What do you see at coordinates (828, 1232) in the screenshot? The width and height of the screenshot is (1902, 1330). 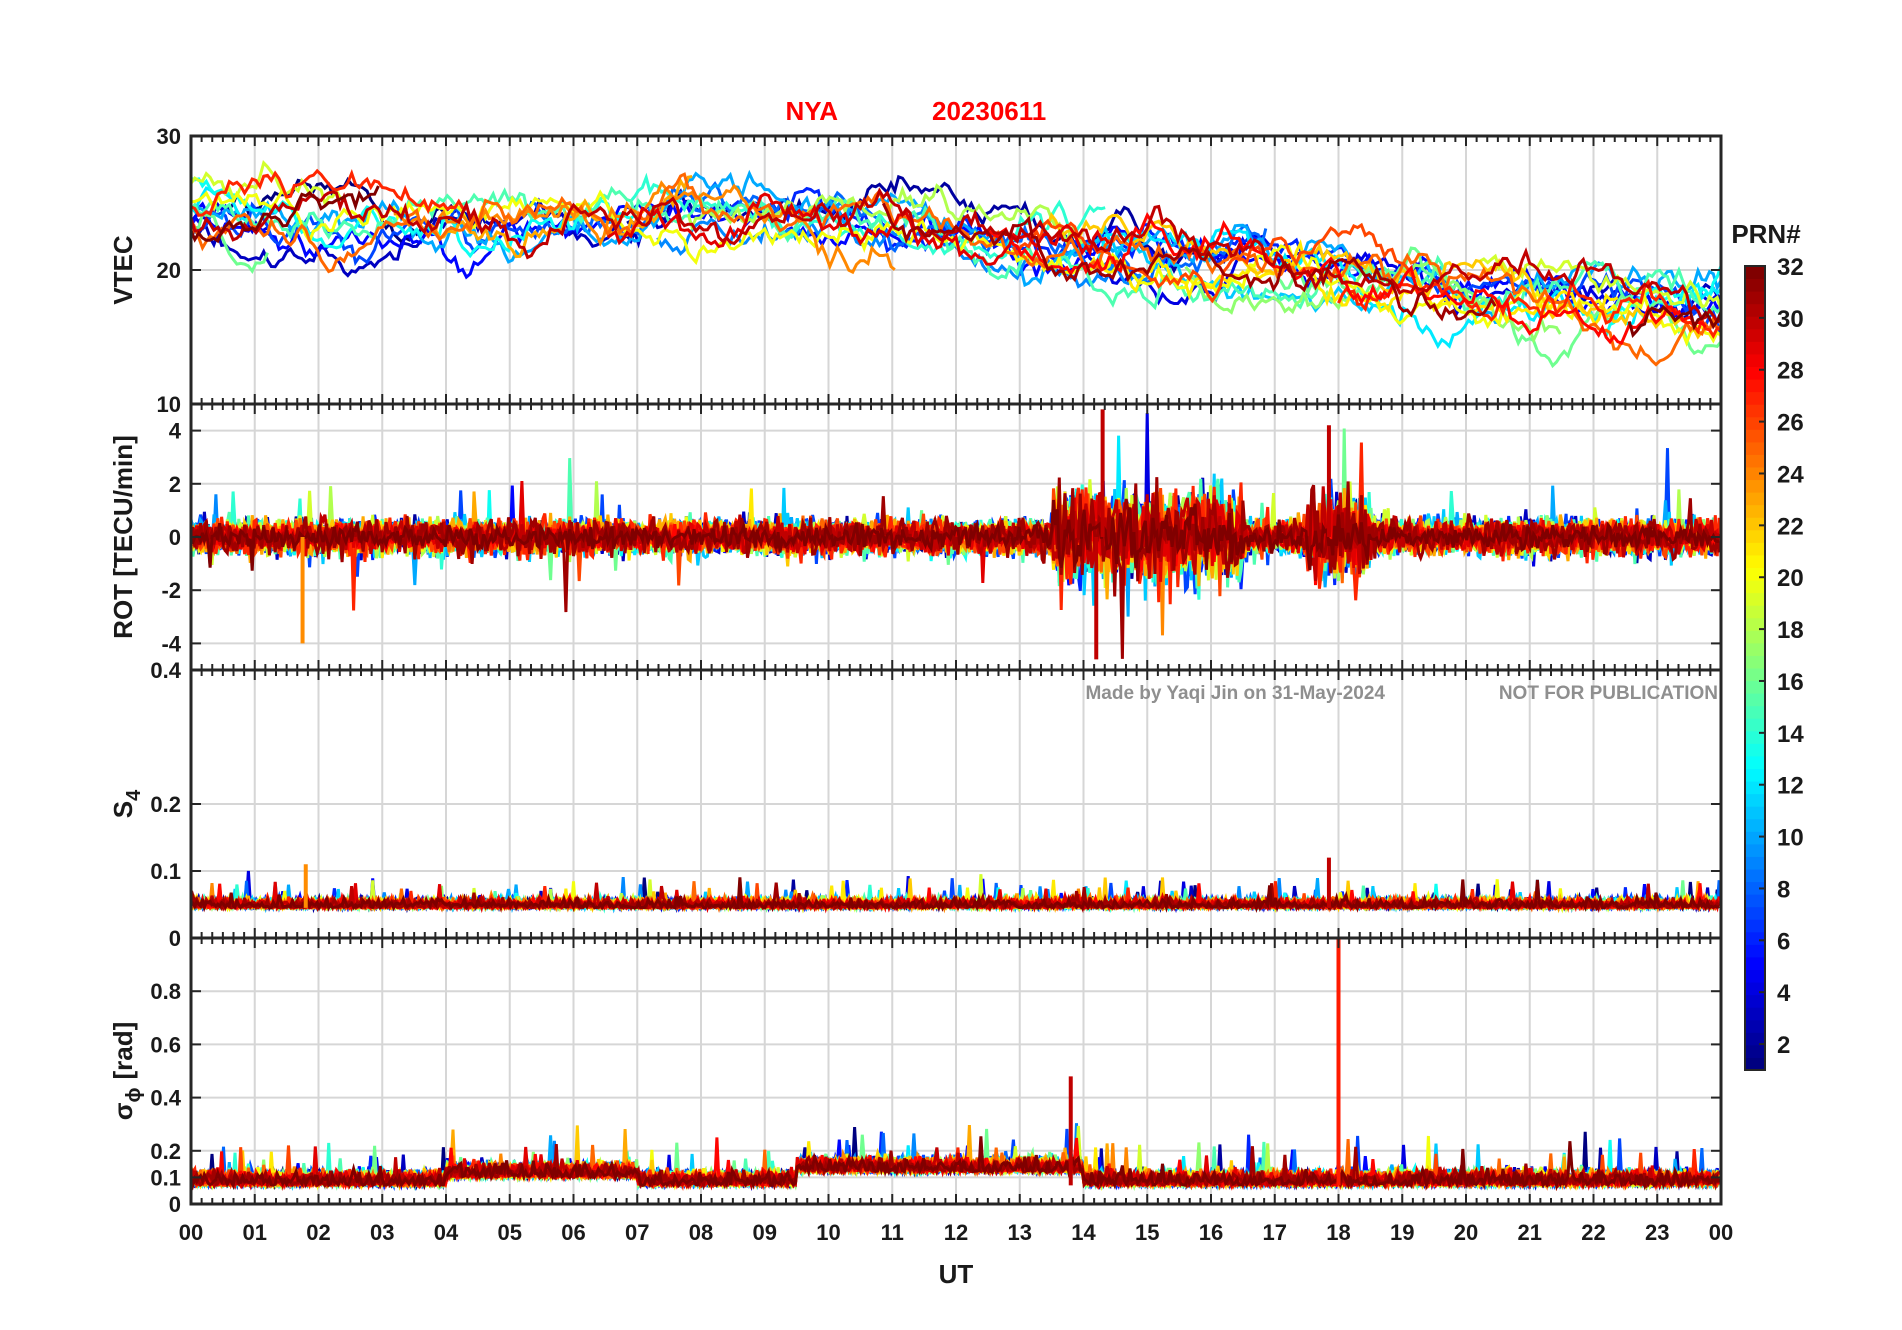 I see `x-tick-label: 10` at bounding box center [828, 1232].